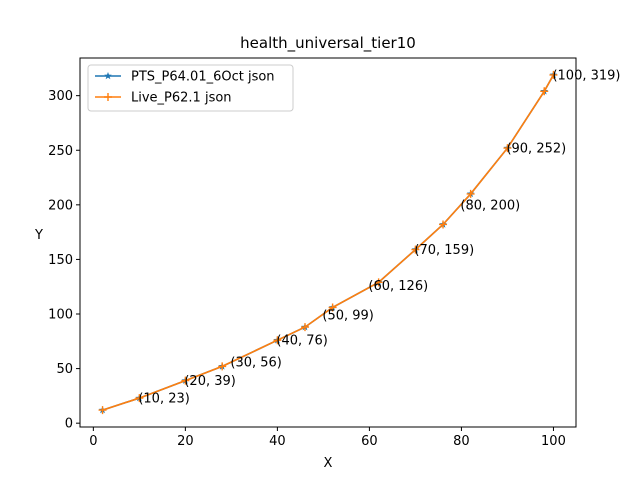  I want to click on y-tick-label: 250, so click(60, 151).